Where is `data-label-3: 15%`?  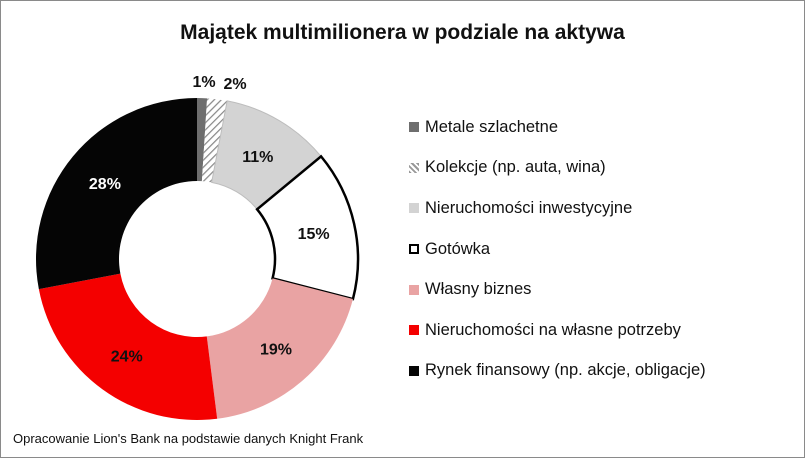
data-label-3: 15% is located at coordinates (314, 234).